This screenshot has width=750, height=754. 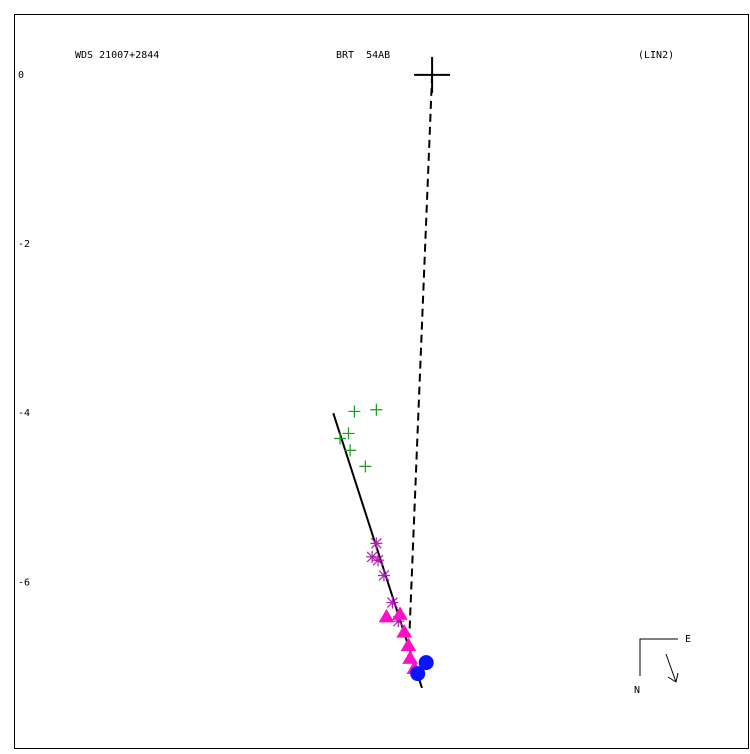 What do you see at coordinates (658, 657) in the screenshot?
I see `compass-axes` at bounding box center [658, 657].